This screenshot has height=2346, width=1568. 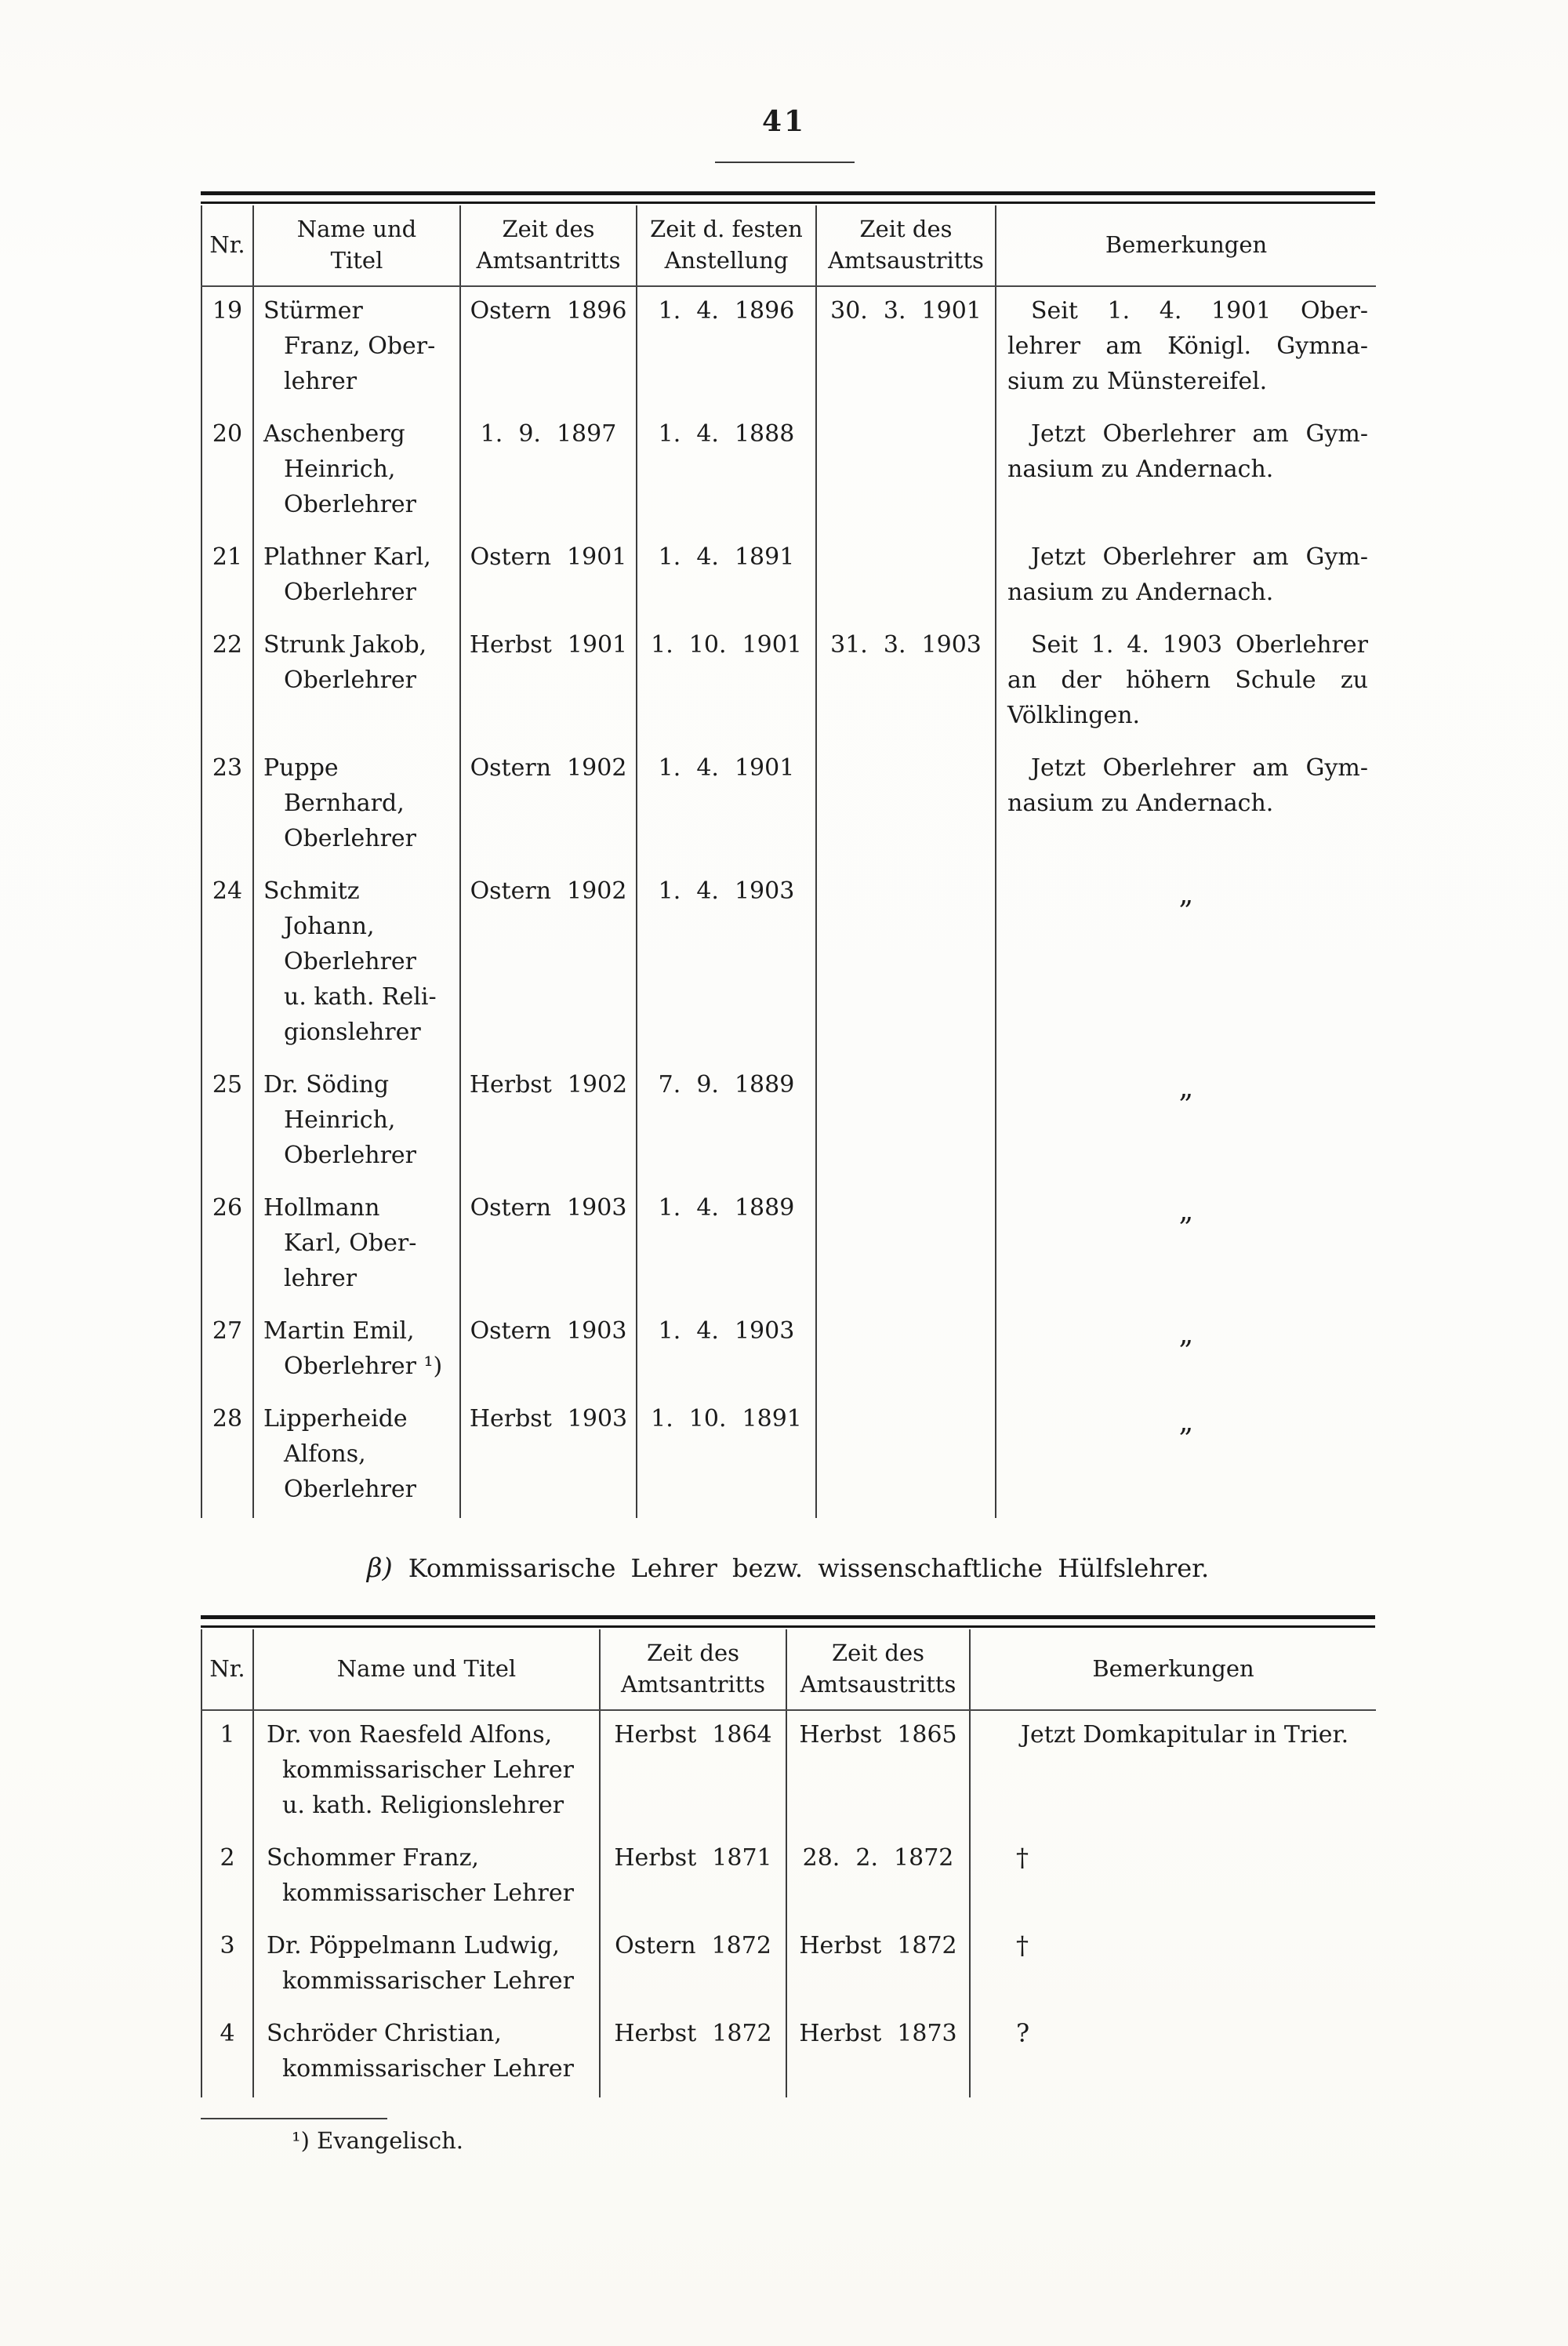 What do you see at coordinates (228, 471) in the screenshot?
I see `cell-nr: 20` at bounding box center [228, 471].